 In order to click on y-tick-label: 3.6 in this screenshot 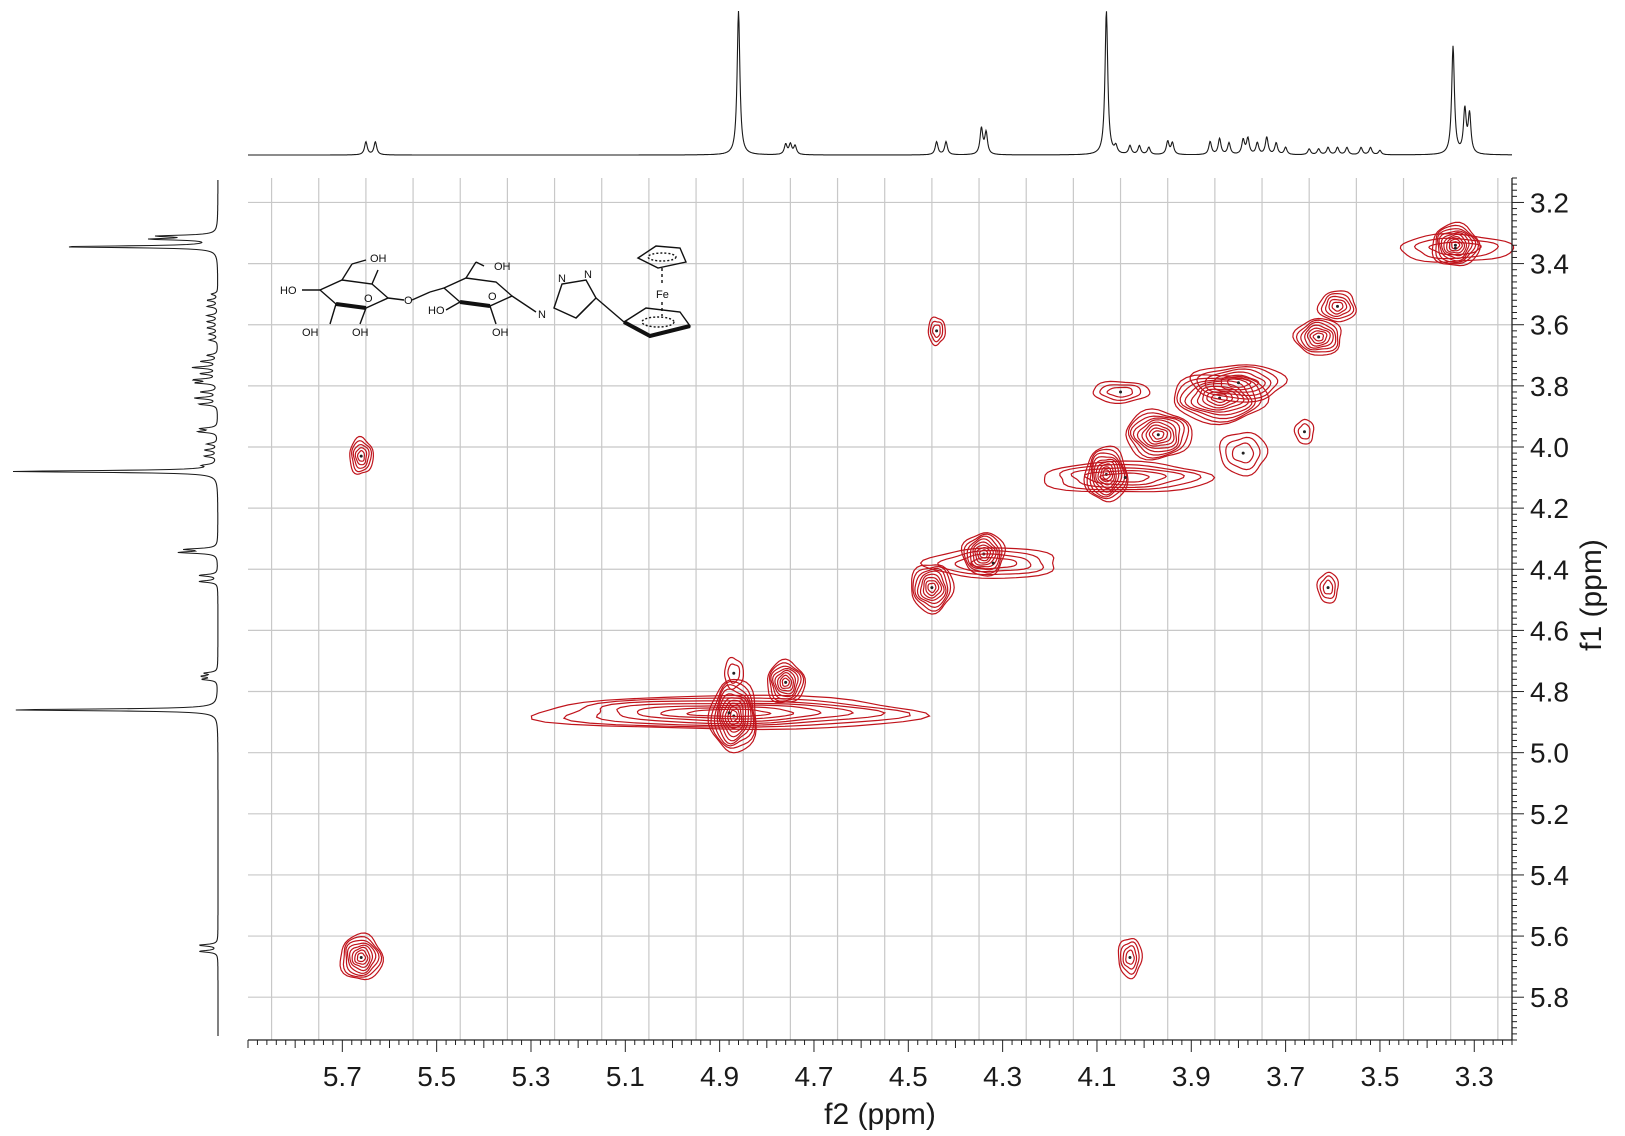, I will do `click(1549, 325)`.